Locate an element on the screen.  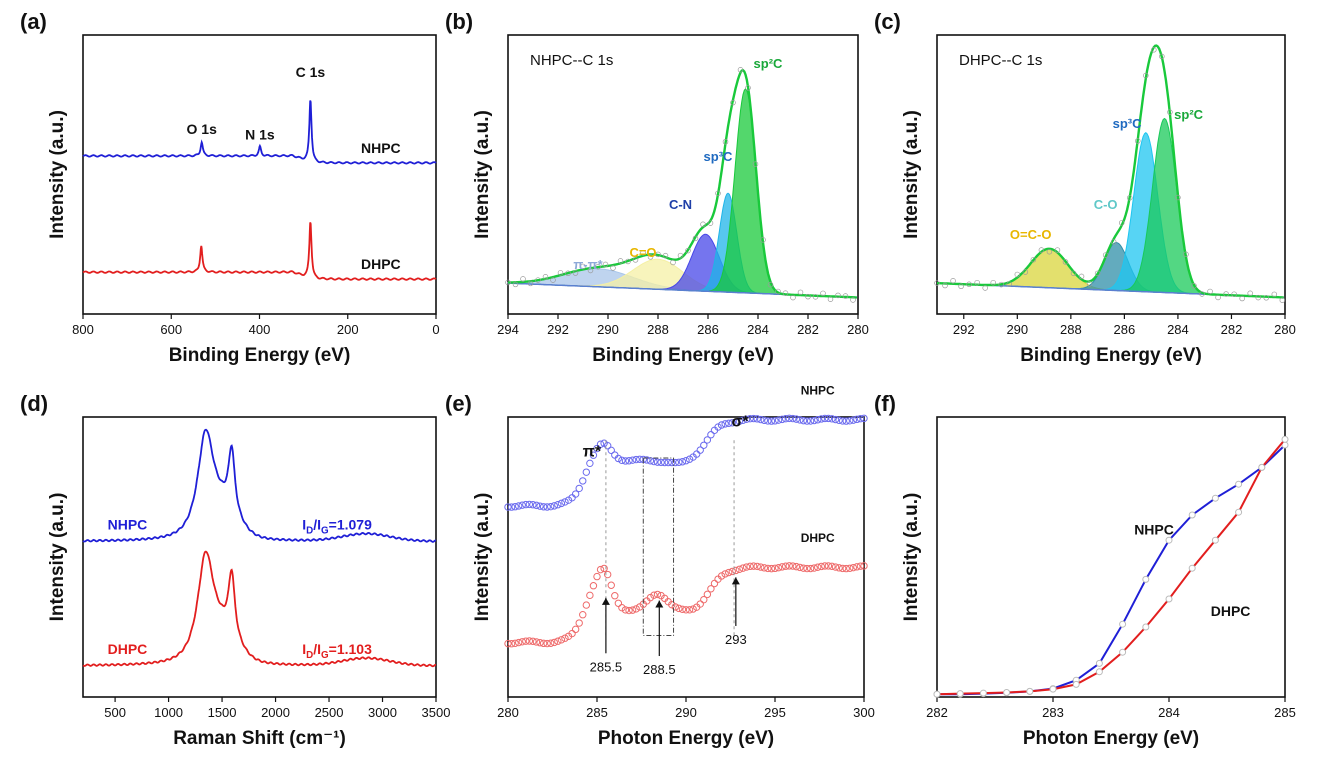
series-label-dhpc: DHPC is located at coordinates (381, 264).